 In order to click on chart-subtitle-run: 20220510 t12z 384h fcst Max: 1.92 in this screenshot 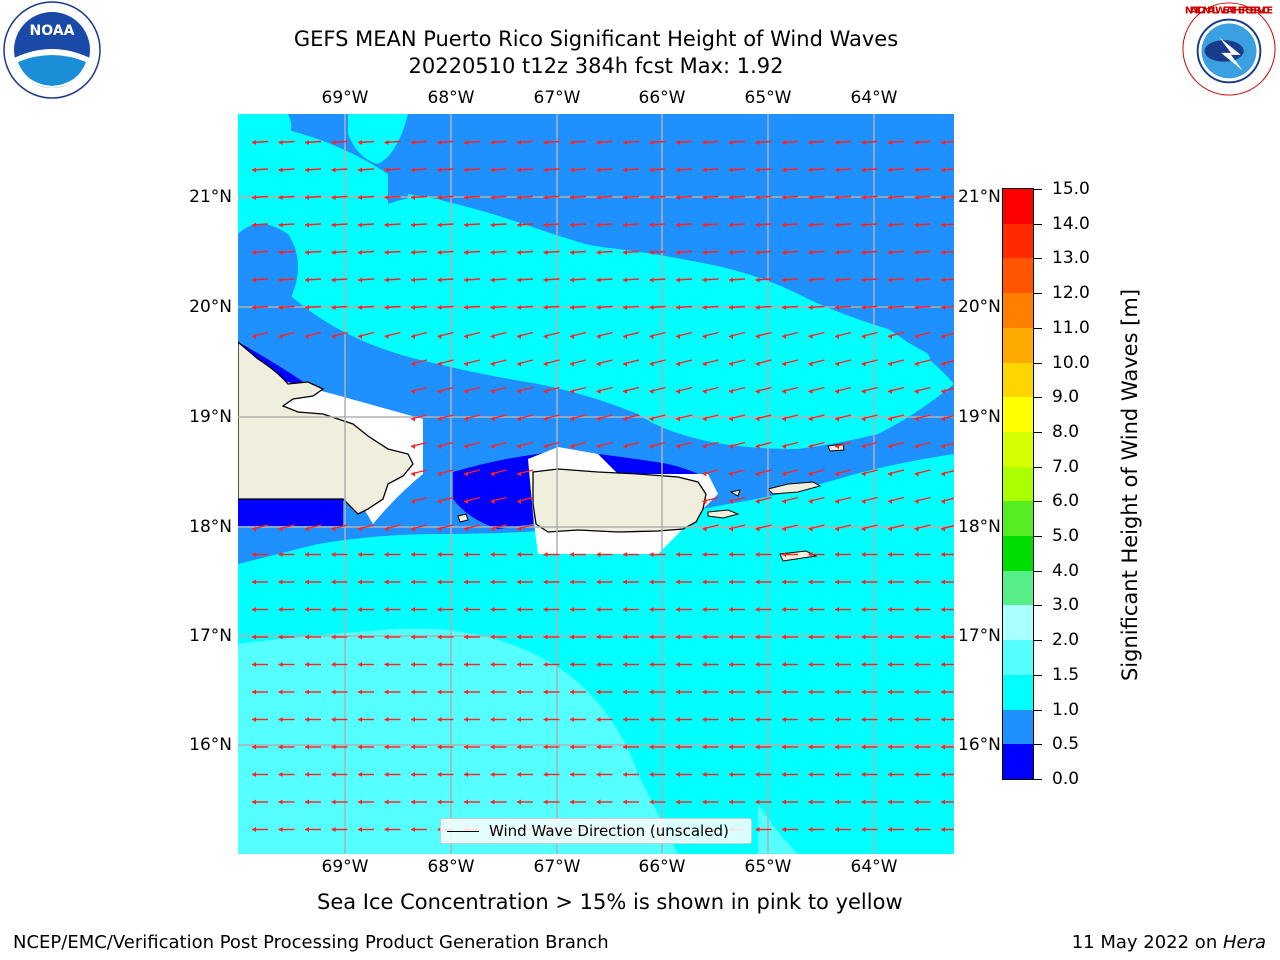, I will do `click(596, 66)`.